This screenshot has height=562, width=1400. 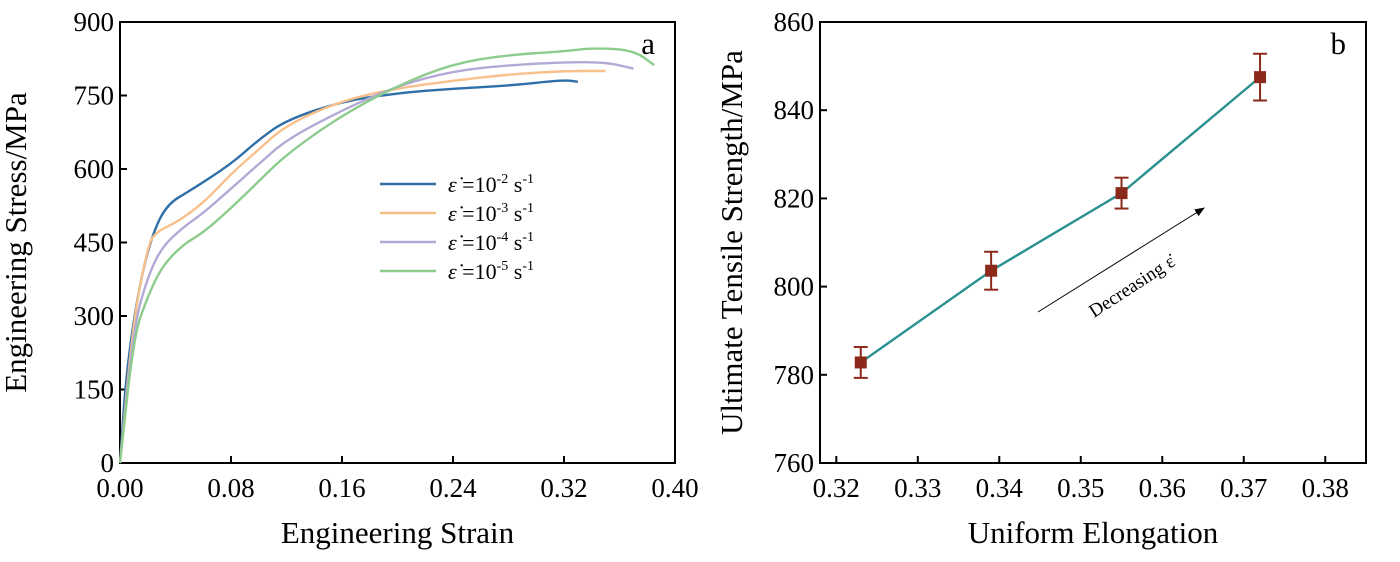 What do you see at coordinates (491, 271) in the screenshot?
I see `legend-label-3: ε̇ =10-5 s-1` at bounding box center [491, 271].